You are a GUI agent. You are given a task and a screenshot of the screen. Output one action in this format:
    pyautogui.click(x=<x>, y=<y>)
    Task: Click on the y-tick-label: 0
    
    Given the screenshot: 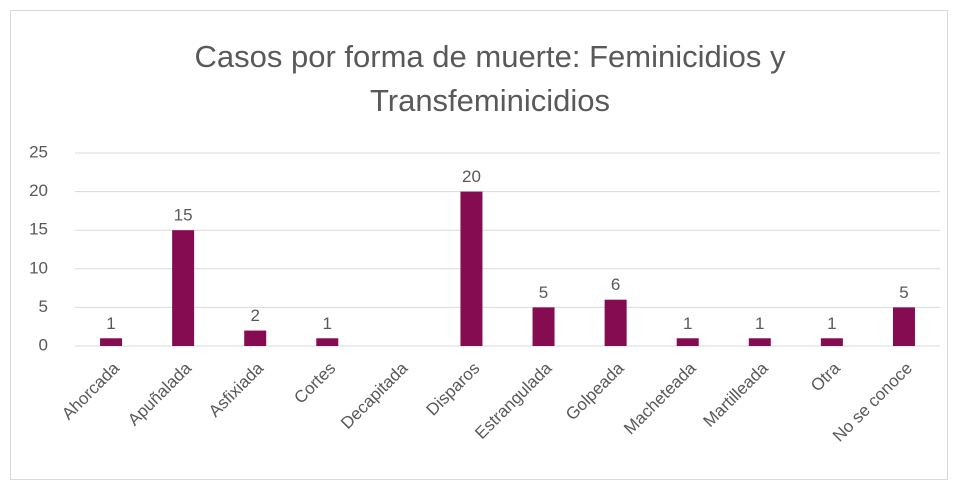 What is the action you would take?
    pyautogui.click(x=43, y=344)
    